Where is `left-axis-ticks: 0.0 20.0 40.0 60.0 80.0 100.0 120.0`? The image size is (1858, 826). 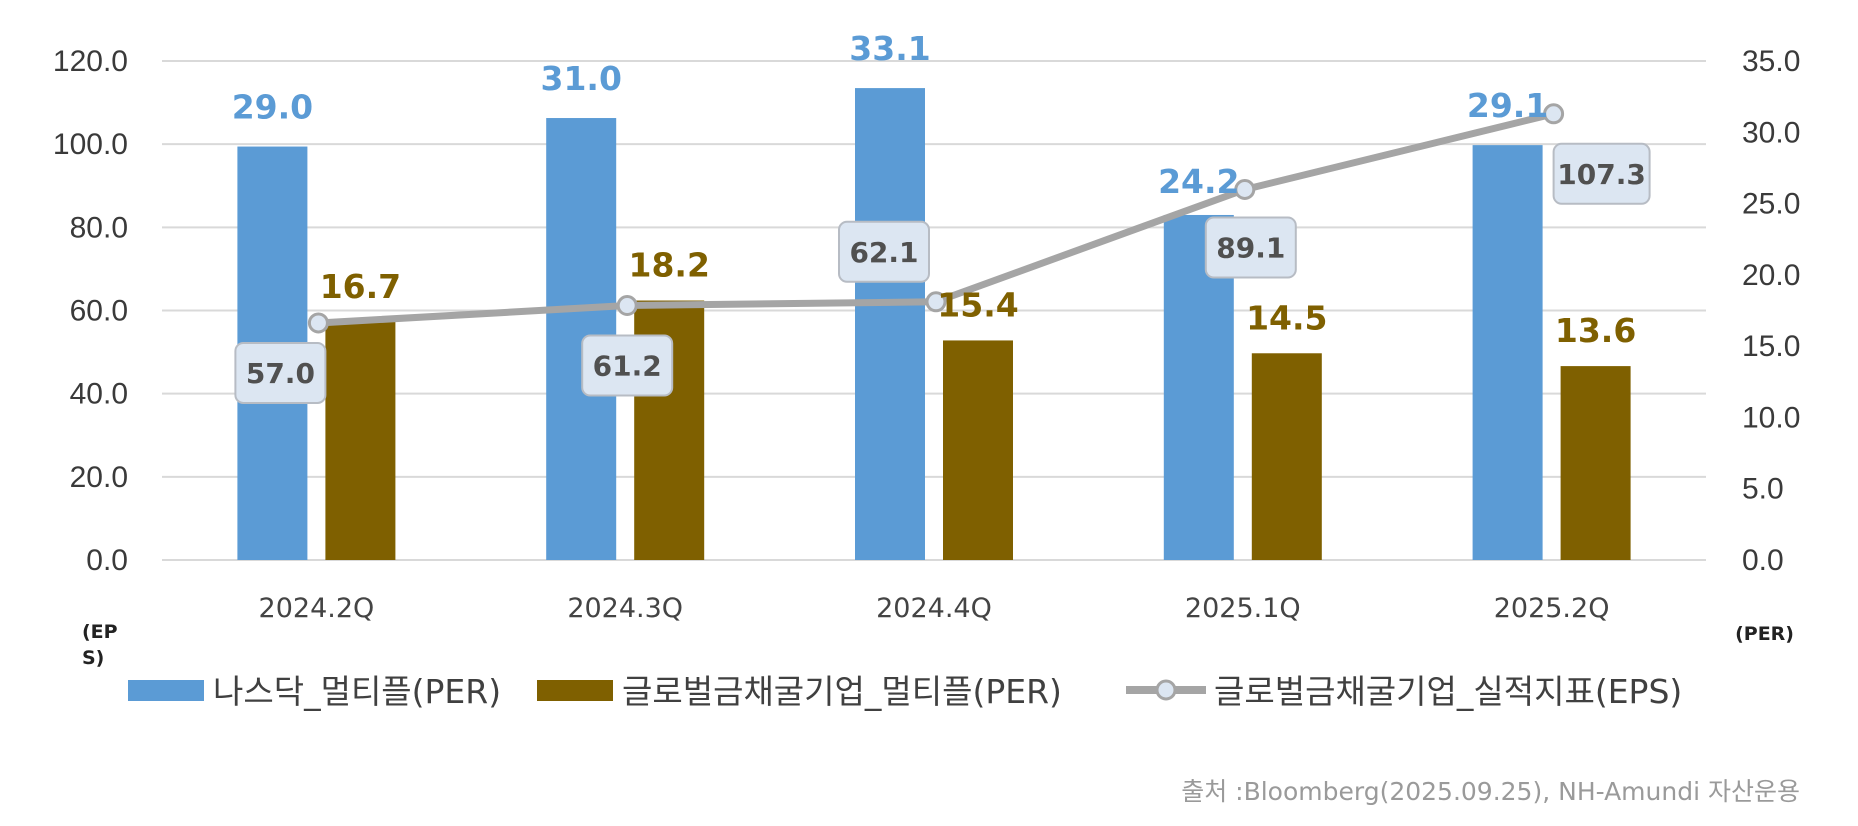 left-axis-ticks: 0.0 20.0 40.0 60.0 80.0 100.0 120.0 is located at coordinates (90, 311).